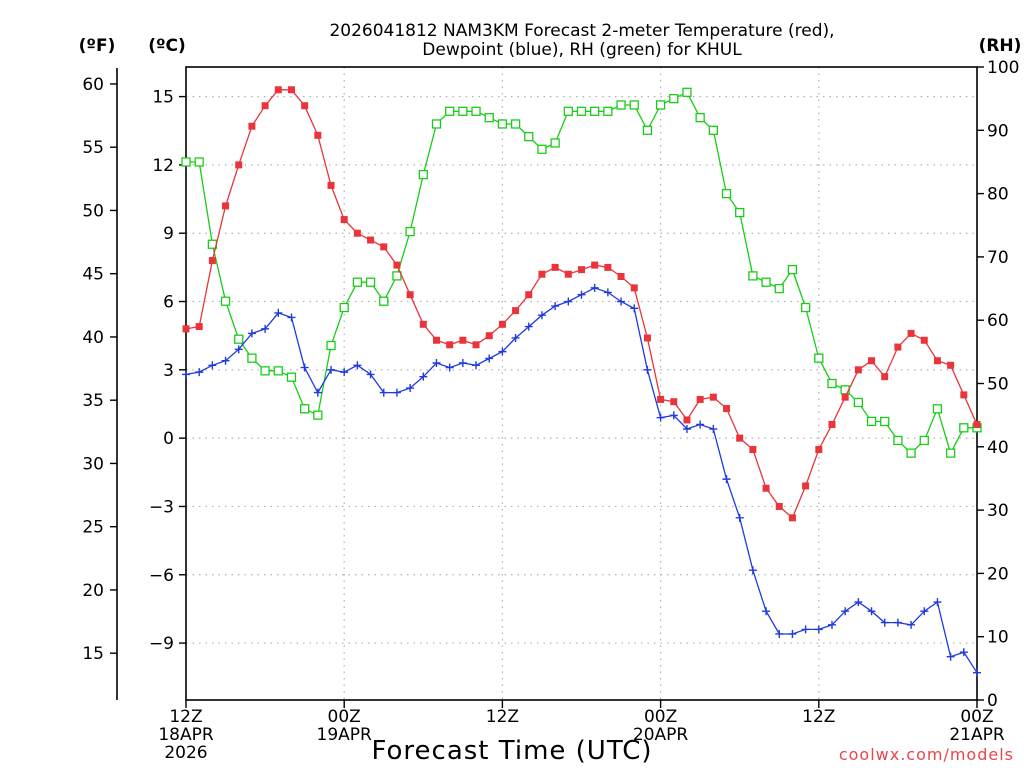 The image size is (1024, 768). Describe the element at coordinates (163, 166) in the screenshot. I see `celsius-tick-label: 12` at that location.